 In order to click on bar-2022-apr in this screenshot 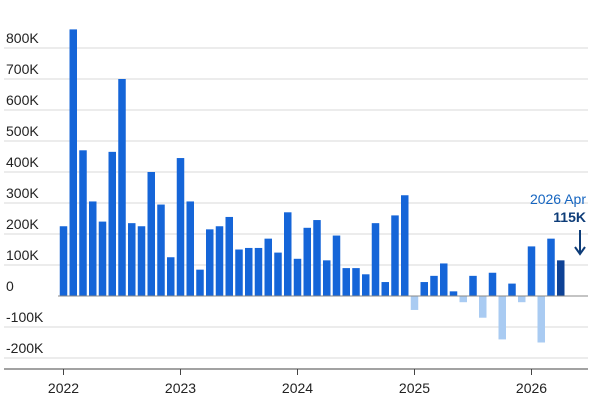, I will do `click(93, 248)`.